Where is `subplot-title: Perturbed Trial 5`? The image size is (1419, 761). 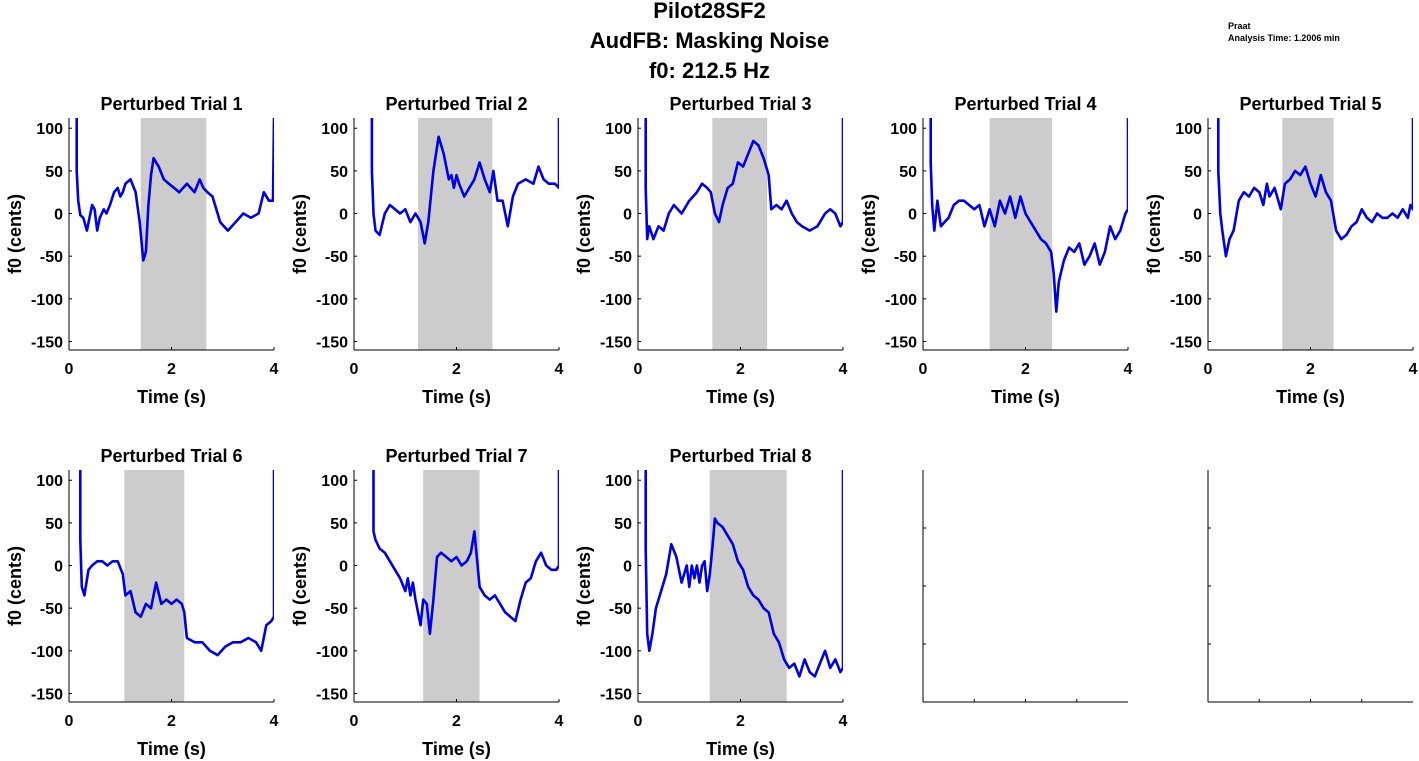
subplot-title: Perturbed Trial 5 is located at coordinates (1310, 104).